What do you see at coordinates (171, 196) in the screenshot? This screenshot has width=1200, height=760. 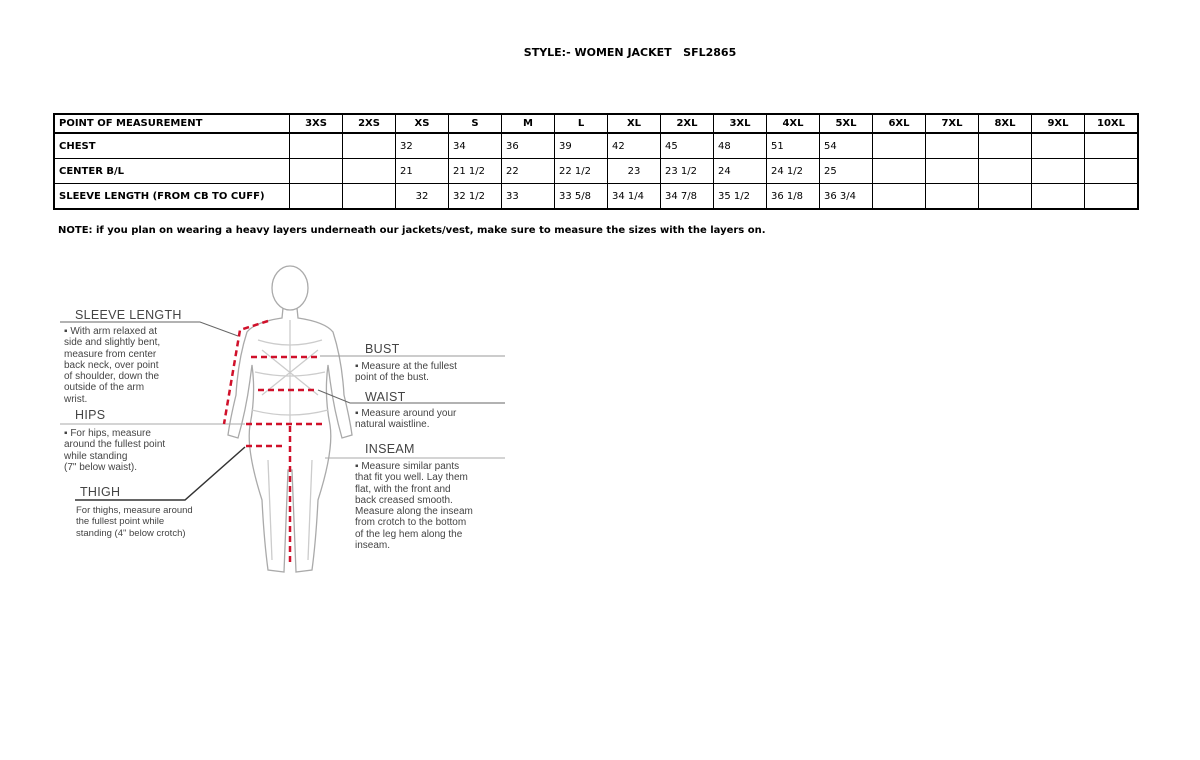 I see `row-label: SLEEVE LENGTH (FROM CB TO CUFF)` at bounding box center [171, 196].